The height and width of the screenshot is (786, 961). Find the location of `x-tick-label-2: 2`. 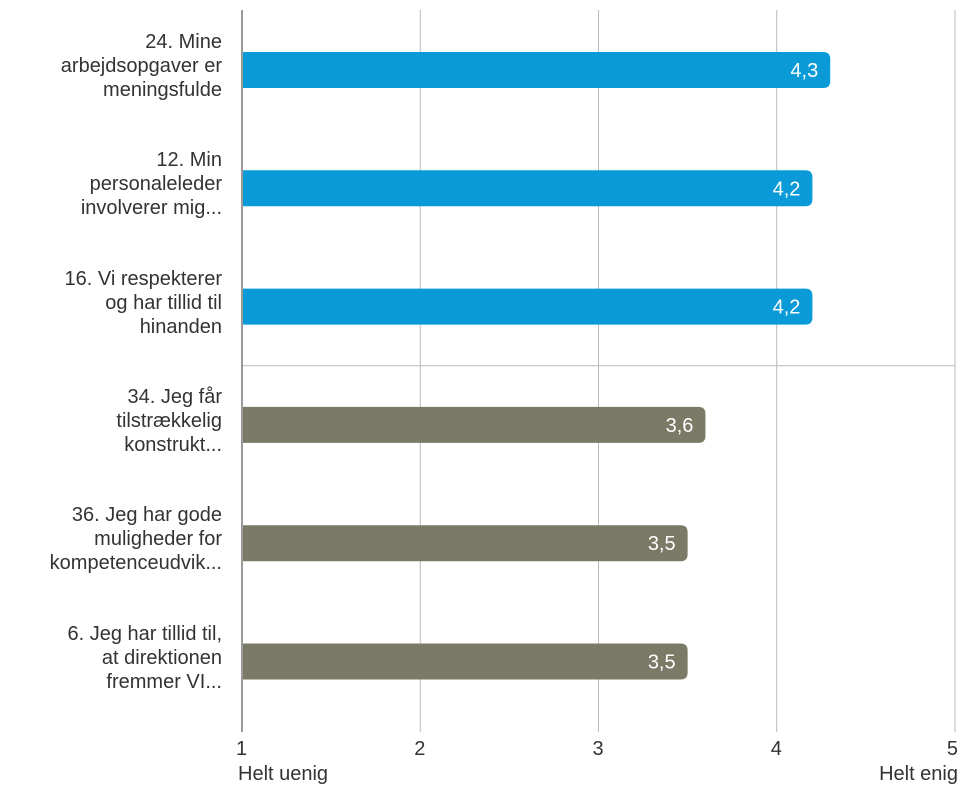

x-tick-label-2: 2 is located at coordinates (420, 749).